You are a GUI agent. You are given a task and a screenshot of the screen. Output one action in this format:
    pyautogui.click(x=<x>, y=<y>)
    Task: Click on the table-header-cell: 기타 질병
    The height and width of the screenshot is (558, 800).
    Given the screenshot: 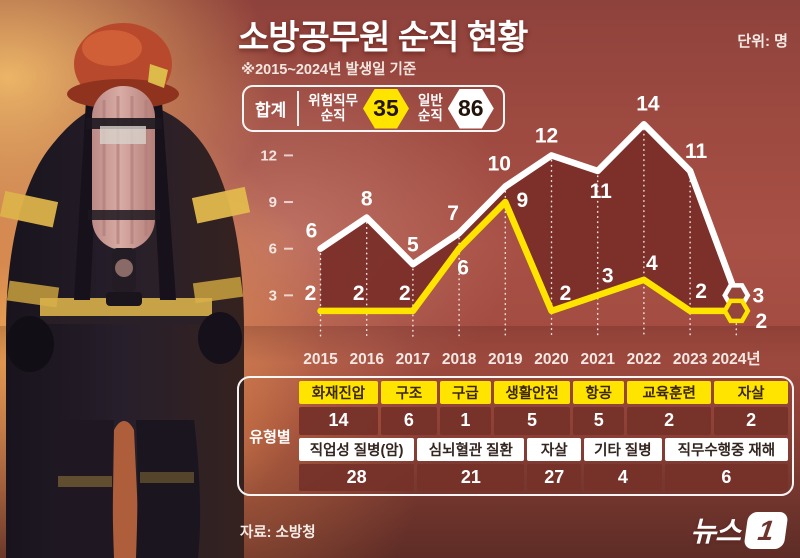 What is the action you would take?
    pyautogui.click(x=623, y=449)
    